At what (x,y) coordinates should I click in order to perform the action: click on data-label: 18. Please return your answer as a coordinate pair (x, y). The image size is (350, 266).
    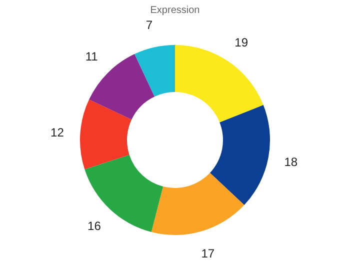
    Looking at the image, I should click on (291, 162).